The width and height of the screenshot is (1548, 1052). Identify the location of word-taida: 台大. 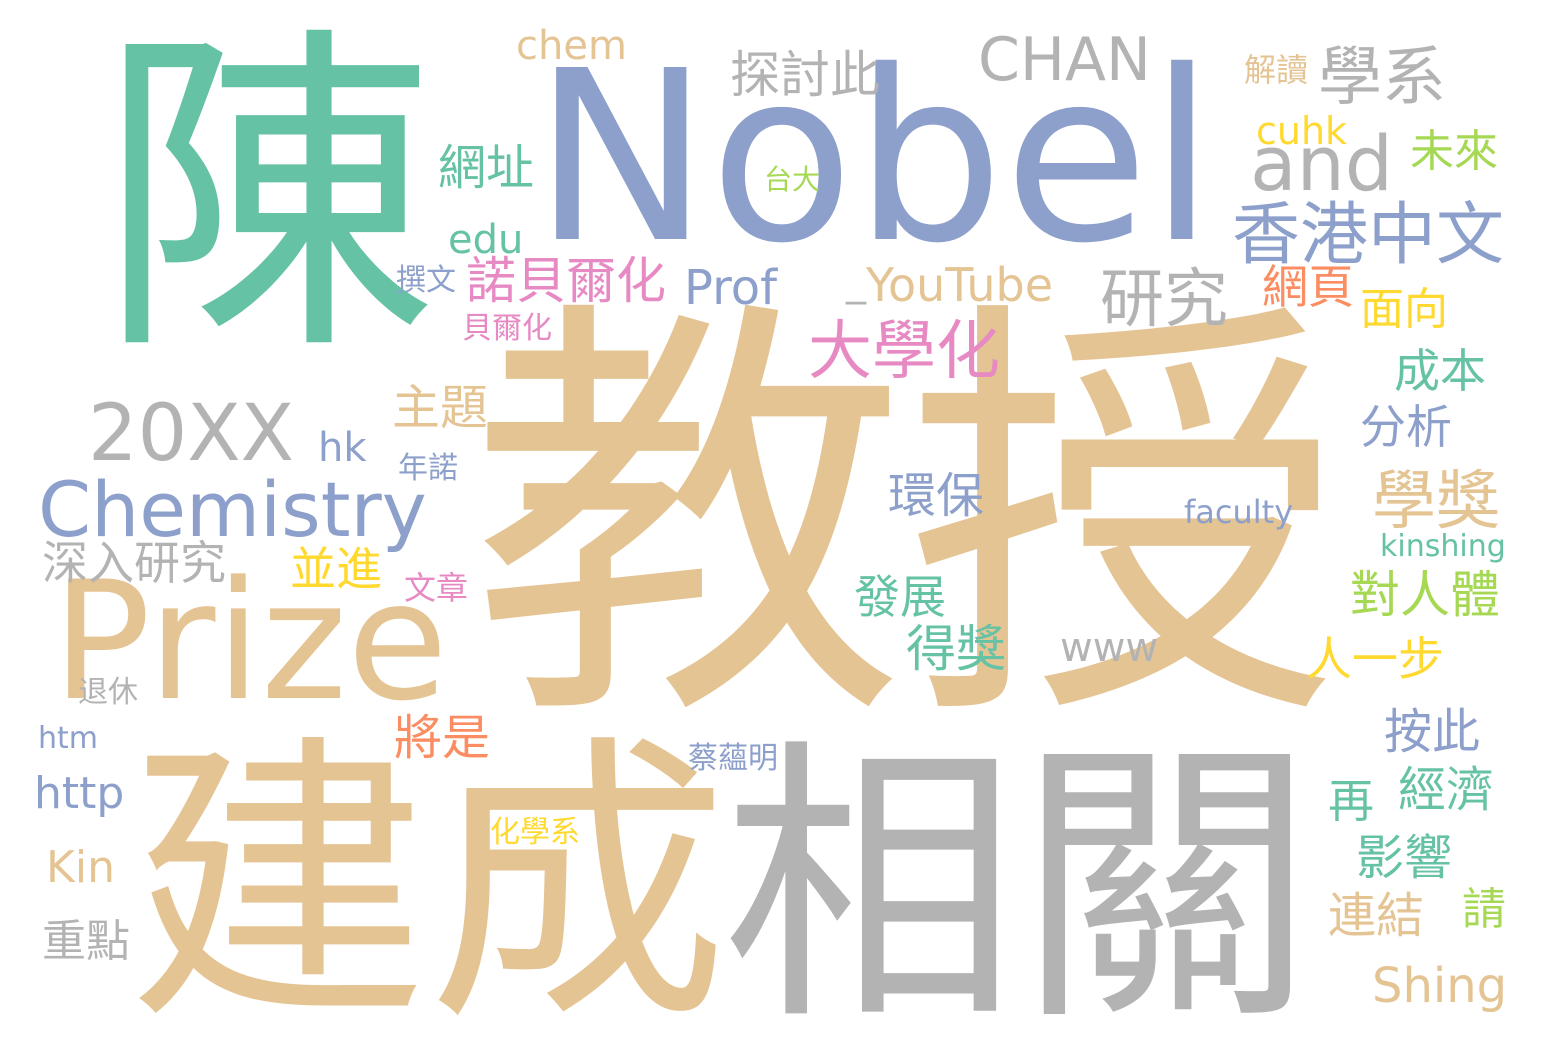
(792, 179).